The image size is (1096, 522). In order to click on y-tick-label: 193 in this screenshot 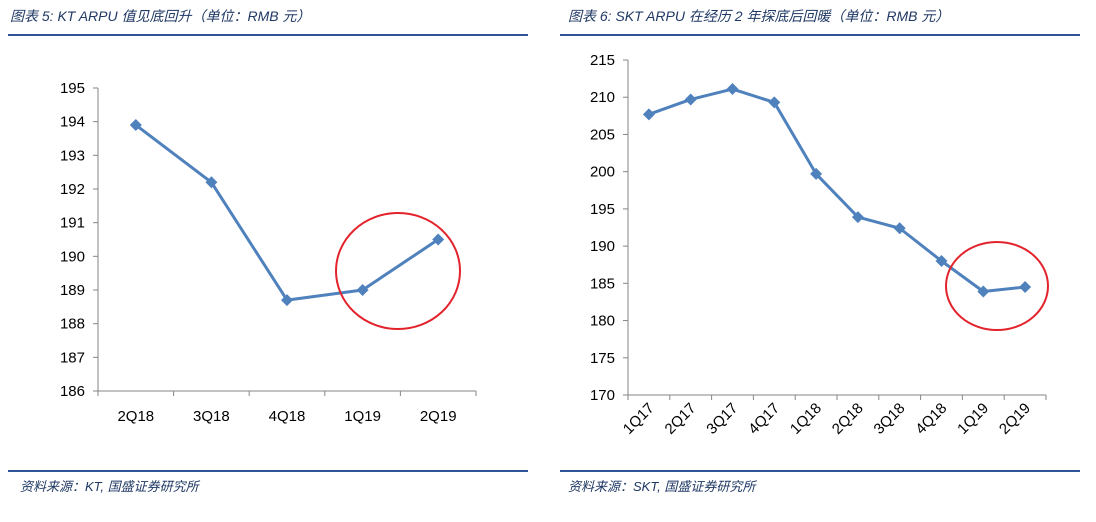, I will do `click(72, 155)`.